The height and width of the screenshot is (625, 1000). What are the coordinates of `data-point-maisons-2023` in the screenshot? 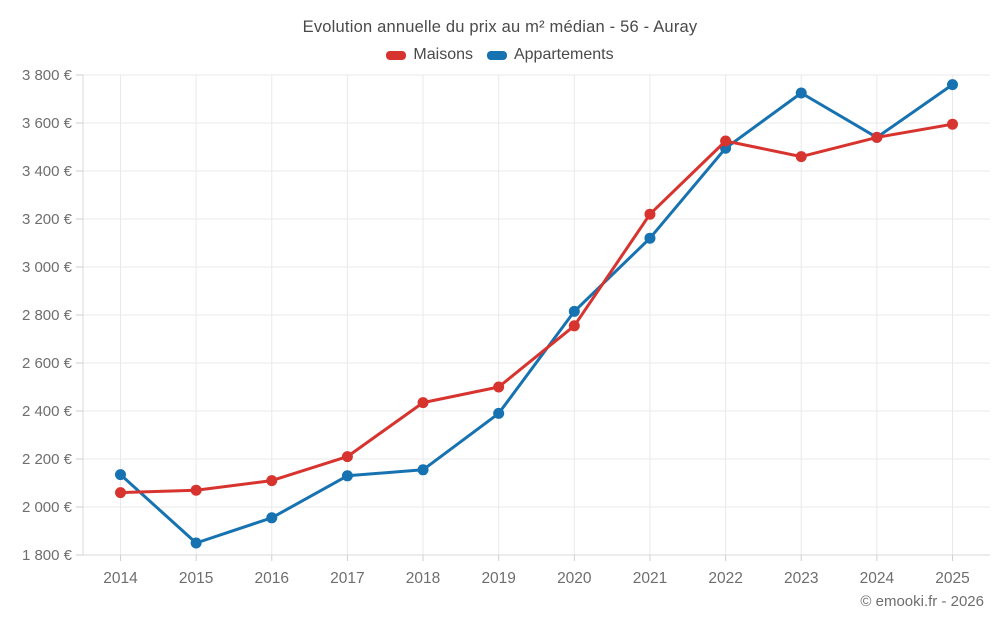 It's located at (801, 157).